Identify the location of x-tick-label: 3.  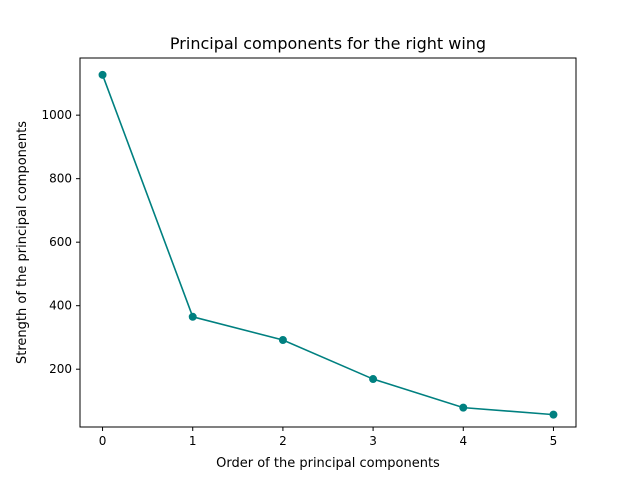
(373, 441).